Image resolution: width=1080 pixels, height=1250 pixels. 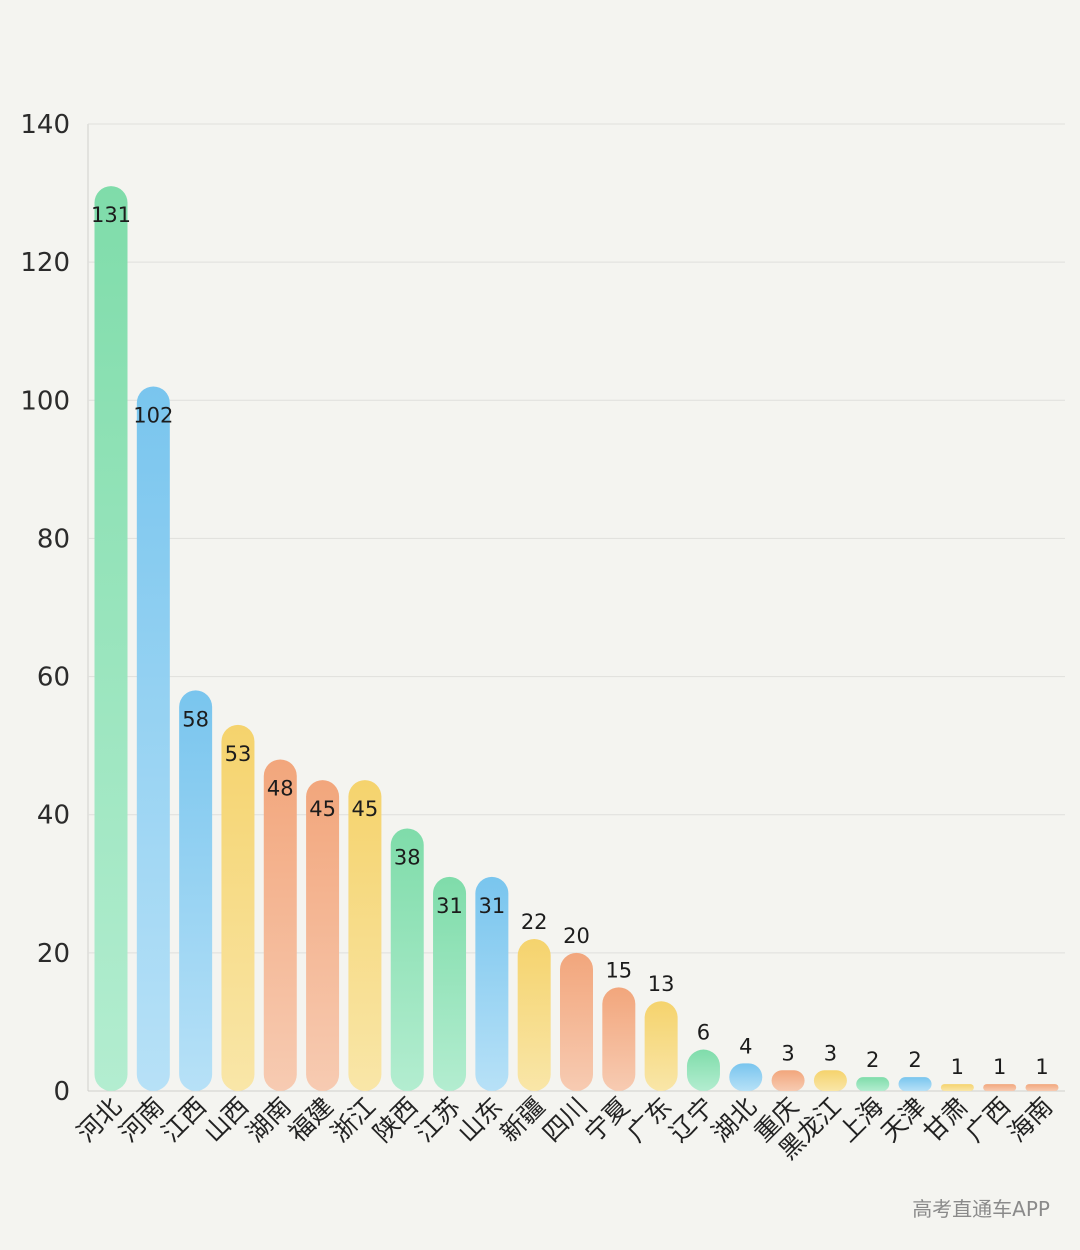 What do you see at coordinates (703, 1033) in the screenshot?
I see `data-label: 6` at bounding box center [703, 1033].